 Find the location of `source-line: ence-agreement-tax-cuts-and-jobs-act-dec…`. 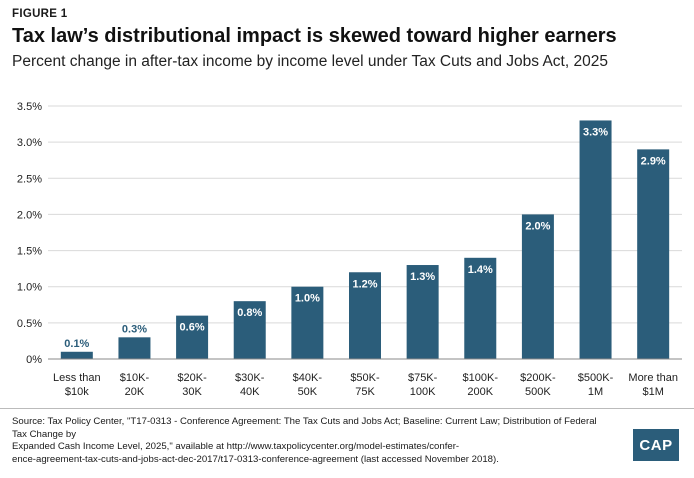

source-line: ence-agreement-tax-cuts-and-jobs-act-dec… is located at coordinates (255, 459).